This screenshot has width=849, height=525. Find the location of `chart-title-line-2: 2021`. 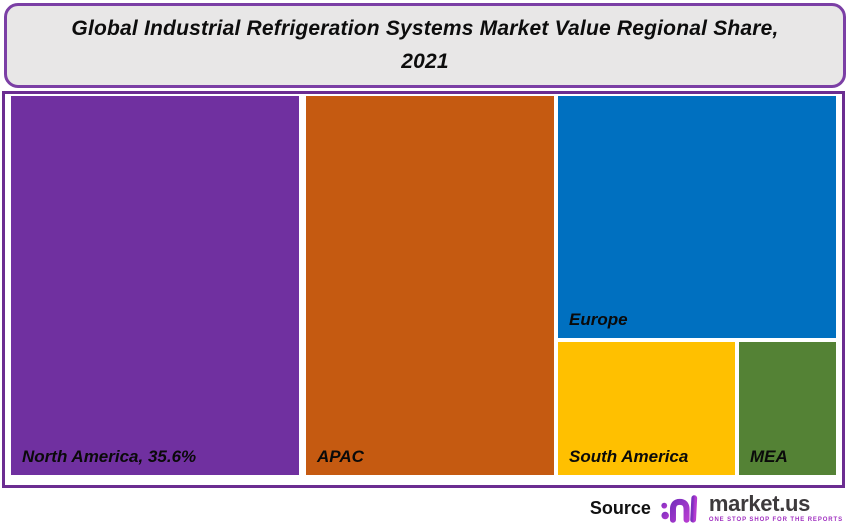

chart-title-line-2: 2021 is located at coordinates (425, 61).